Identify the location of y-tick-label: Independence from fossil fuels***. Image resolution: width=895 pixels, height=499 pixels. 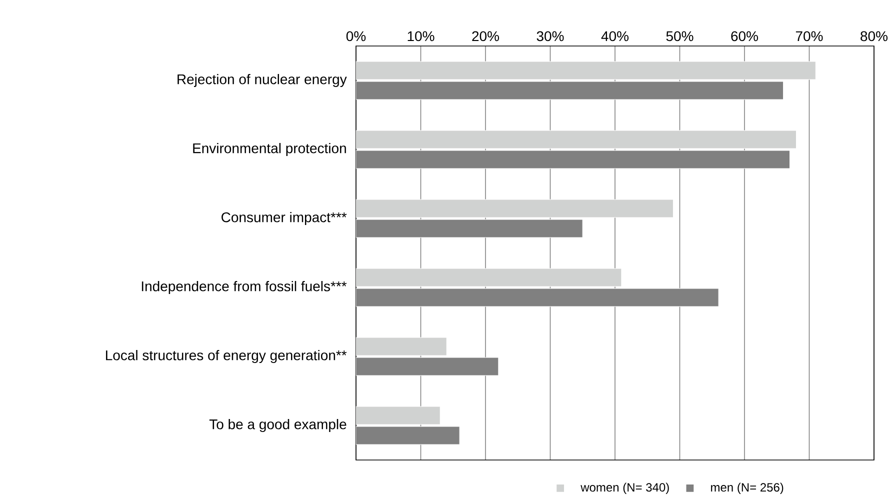
(244, 287).